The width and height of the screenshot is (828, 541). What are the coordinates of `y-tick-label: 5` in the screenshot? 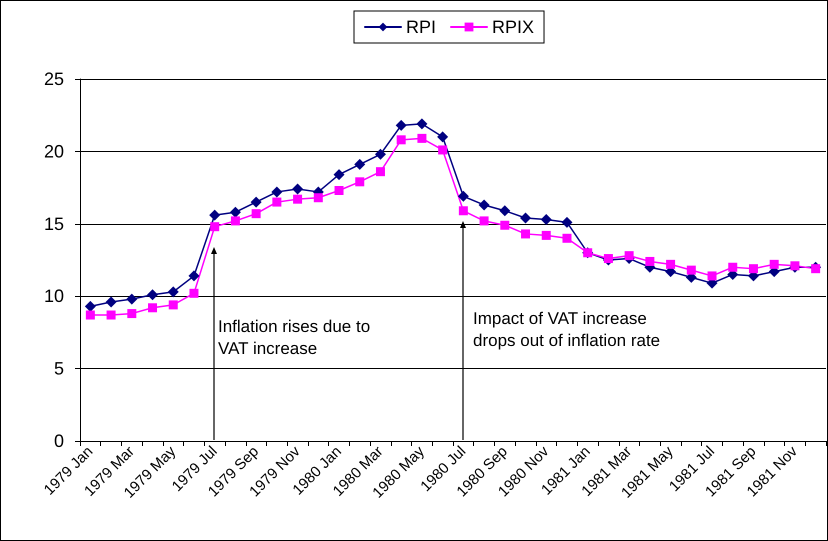 It's located at (59, 368).